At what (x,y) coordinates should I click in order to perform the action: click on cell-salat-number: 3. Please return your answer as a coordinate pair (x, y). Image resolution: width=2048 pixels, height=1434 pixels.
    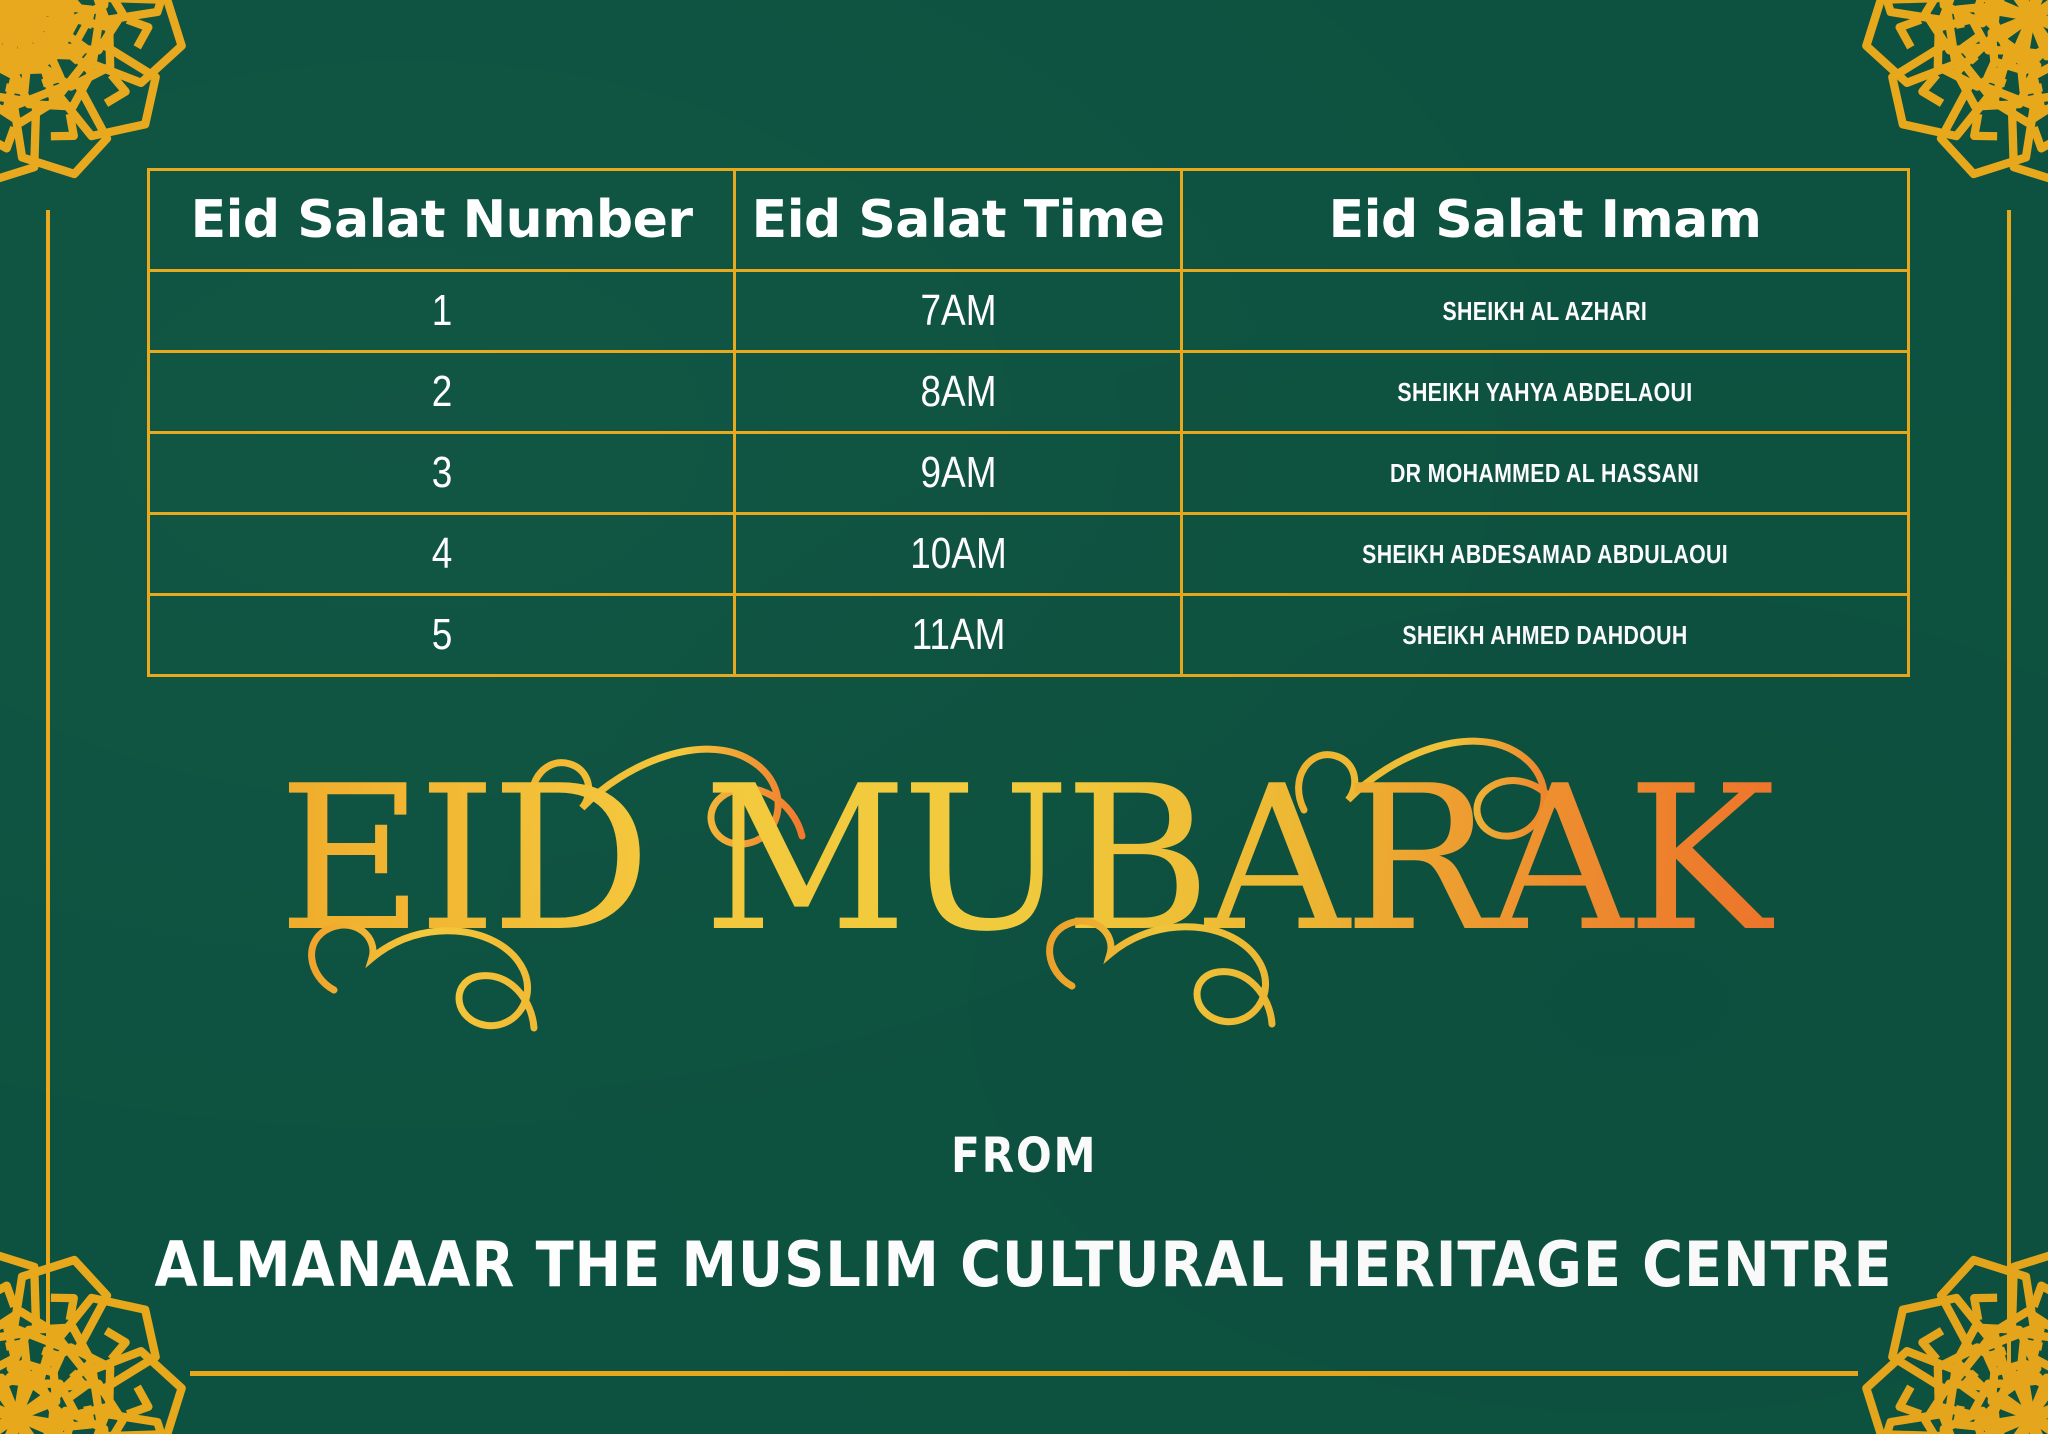
    Looking at the image, I should click on (441, 473).